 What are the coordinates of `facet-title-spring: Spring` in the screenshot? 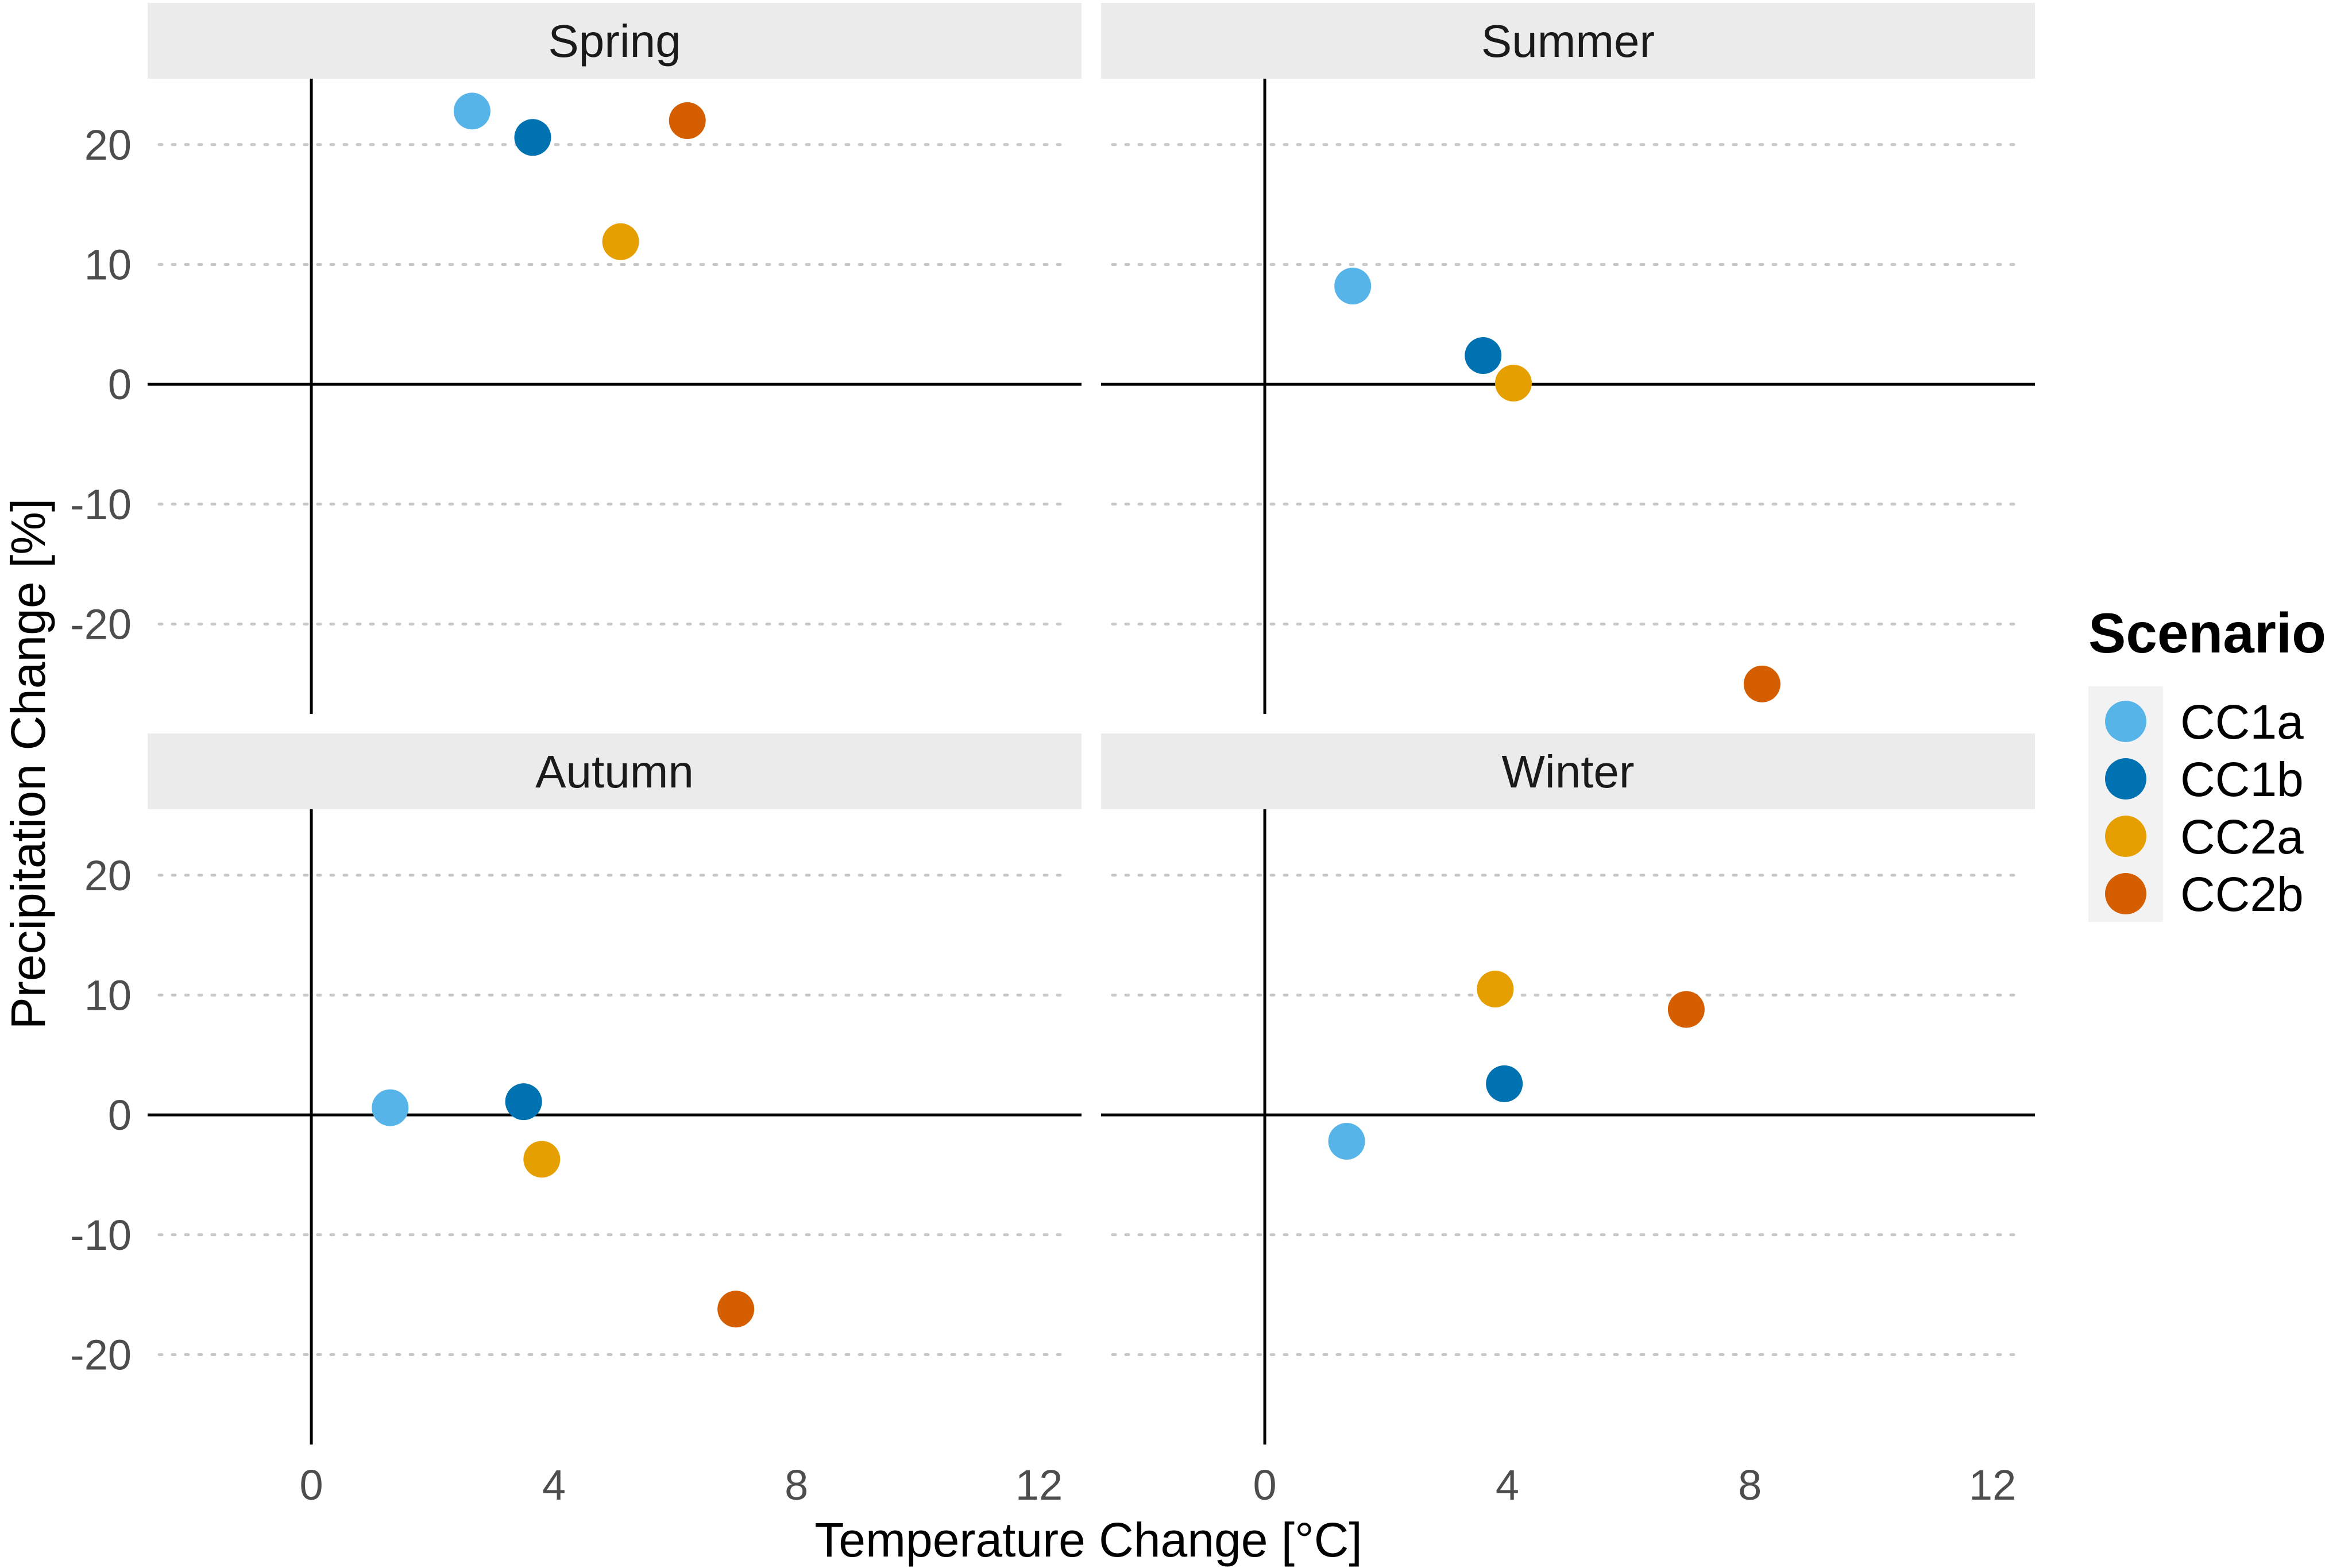 It's located at (614, 41).